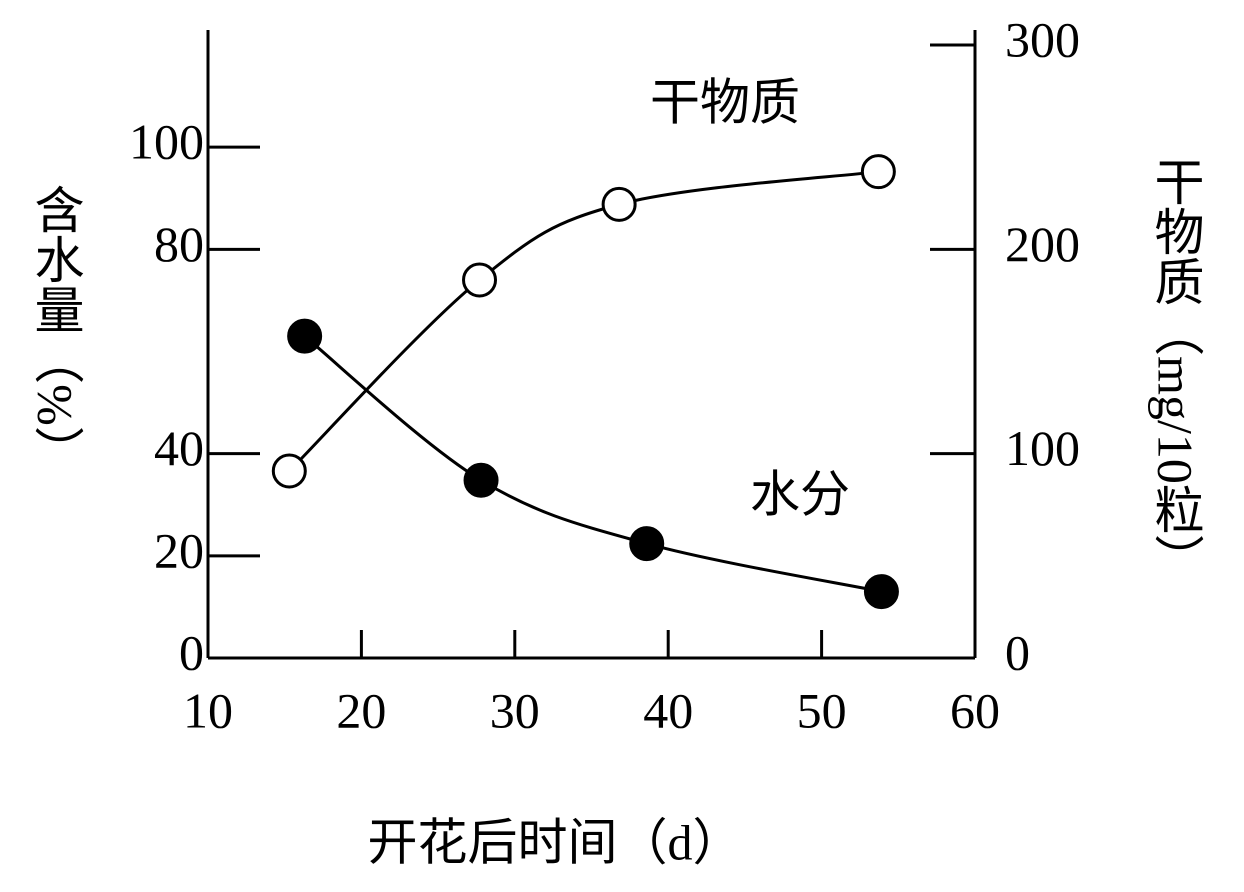 The height and width of the screenshot is (892, 1244). Describe the element at coordinates (1017, 652) in the screenshot. I see `y2-tick-label: 0` at that location.